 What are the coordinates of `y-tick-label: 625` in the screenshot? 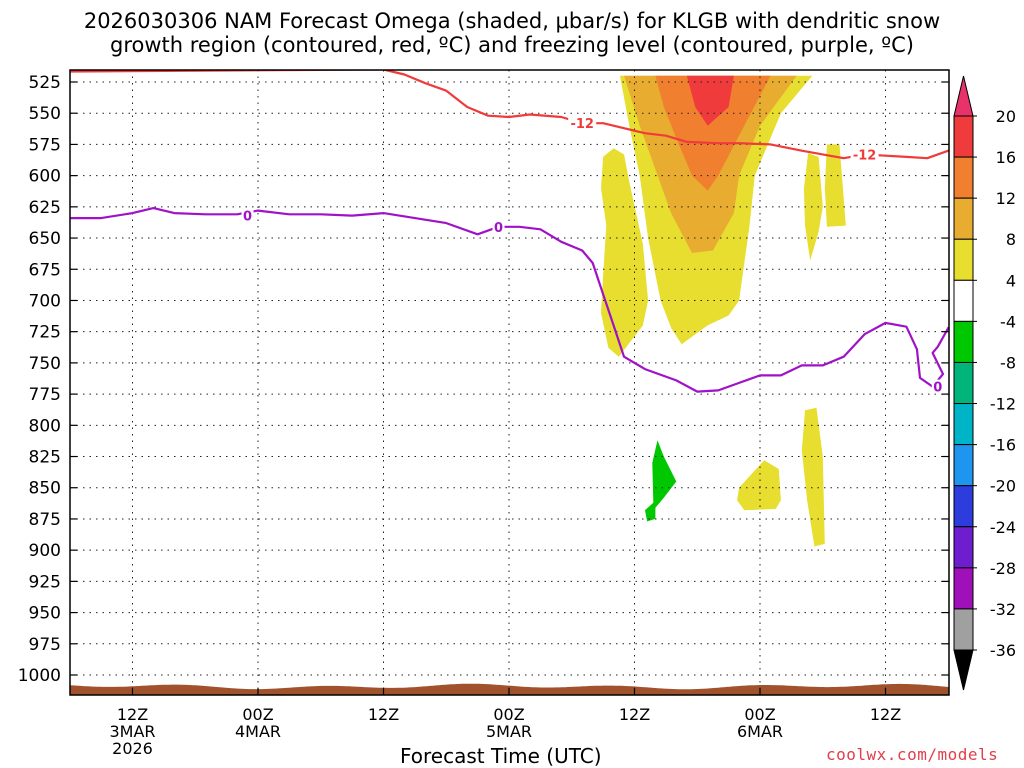 It's located at (45, 208).